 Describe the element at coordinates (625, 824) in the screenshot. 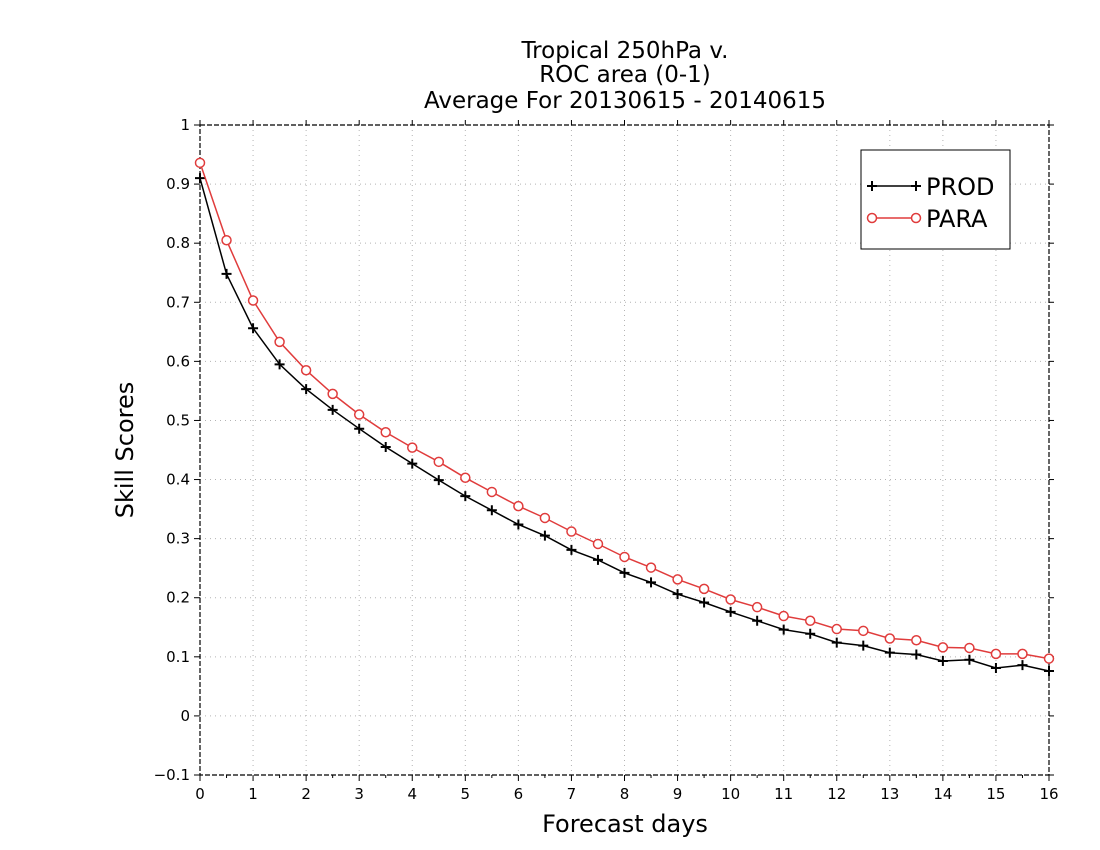

I see `x-axis-label: Forecast days` at that location.